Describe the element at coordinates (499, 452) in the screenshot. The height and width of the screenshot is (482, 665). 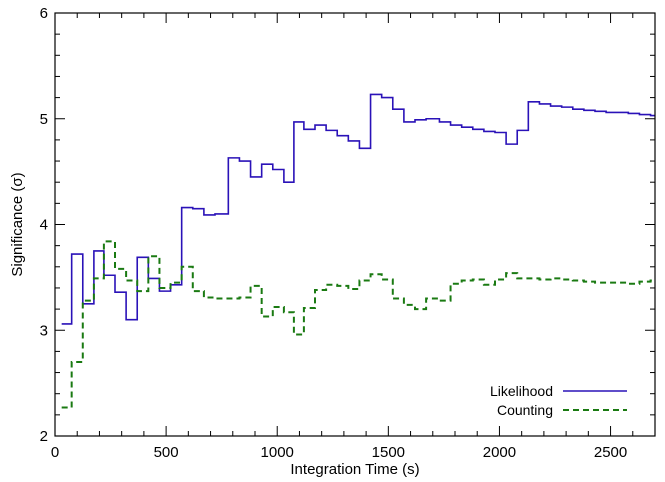
I see `x-tick-label: 2000` at that location.